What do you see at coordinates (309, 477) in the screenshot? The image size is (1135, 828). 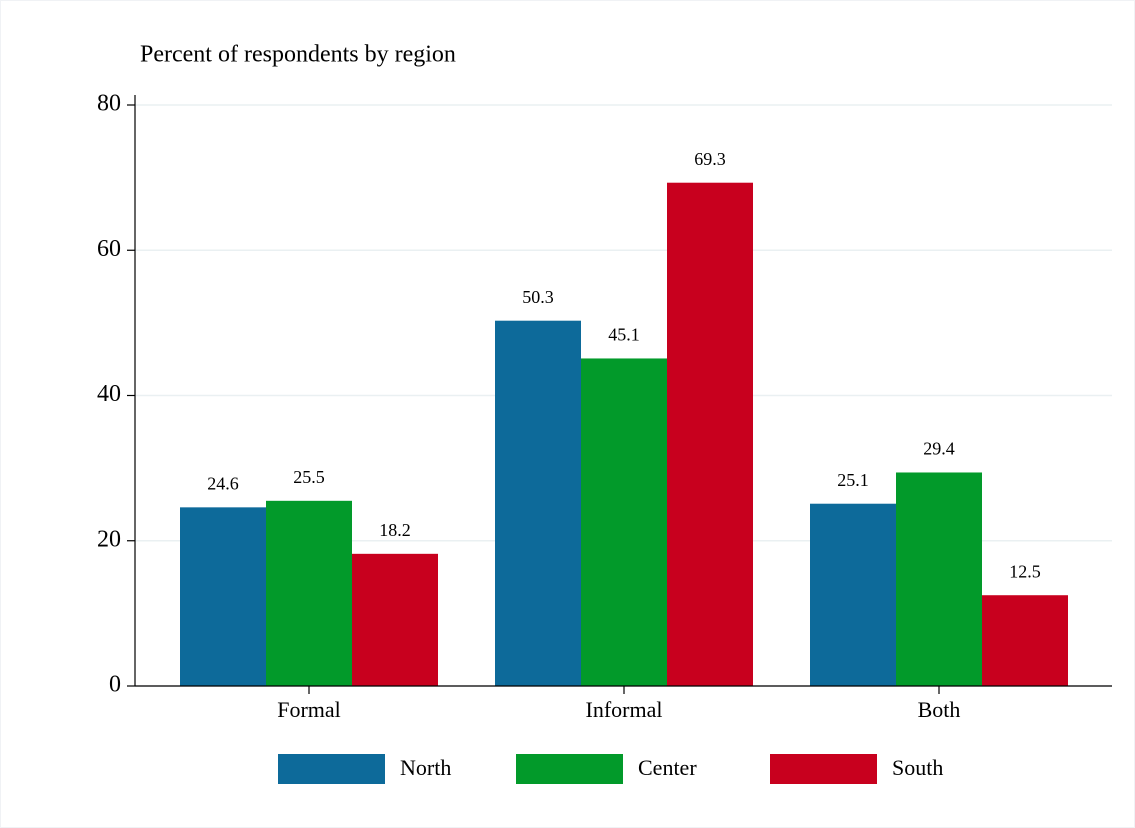 I see `value-label: 25.5` at bounding box center [309, 477].